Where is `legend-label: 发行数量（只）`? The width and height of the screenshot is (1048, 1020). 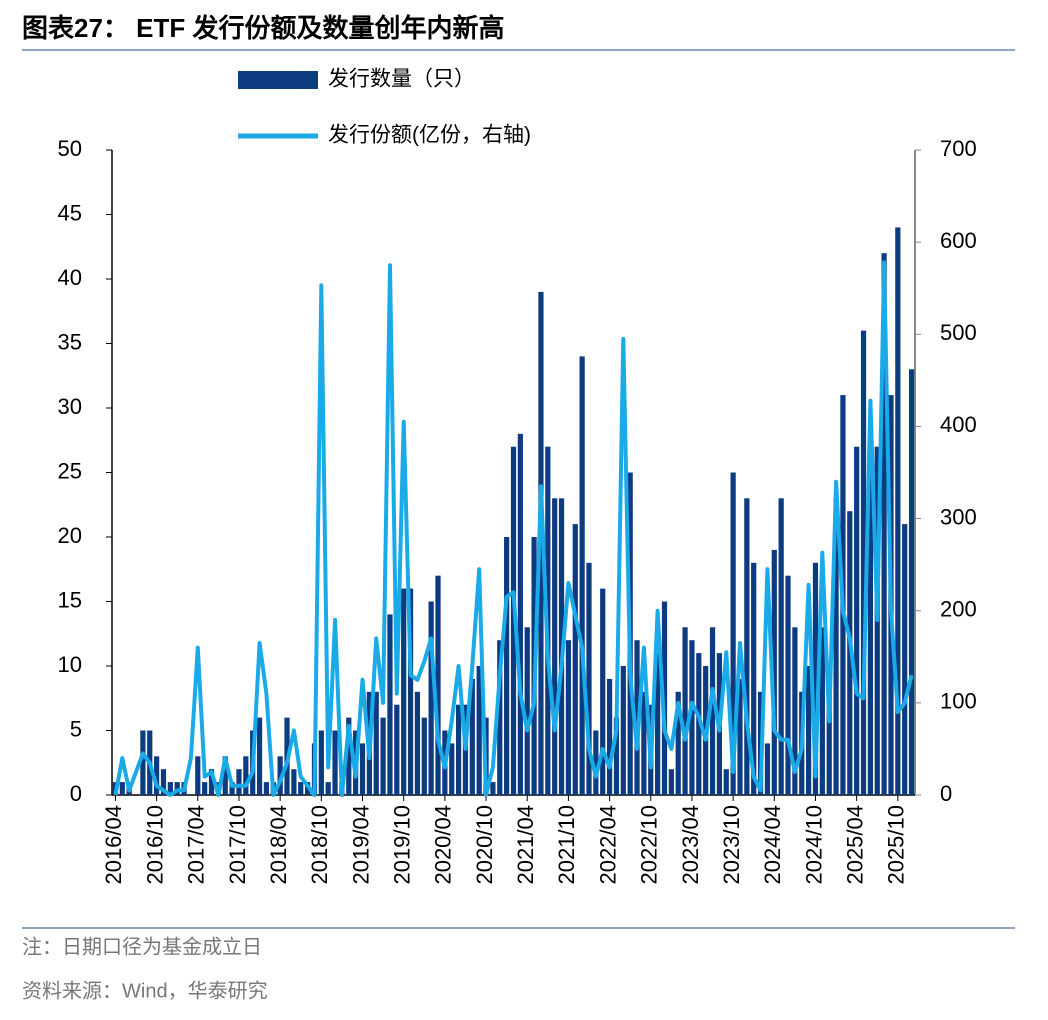
legend-label: 发行数量（只） is located at coordinates (401, 79).